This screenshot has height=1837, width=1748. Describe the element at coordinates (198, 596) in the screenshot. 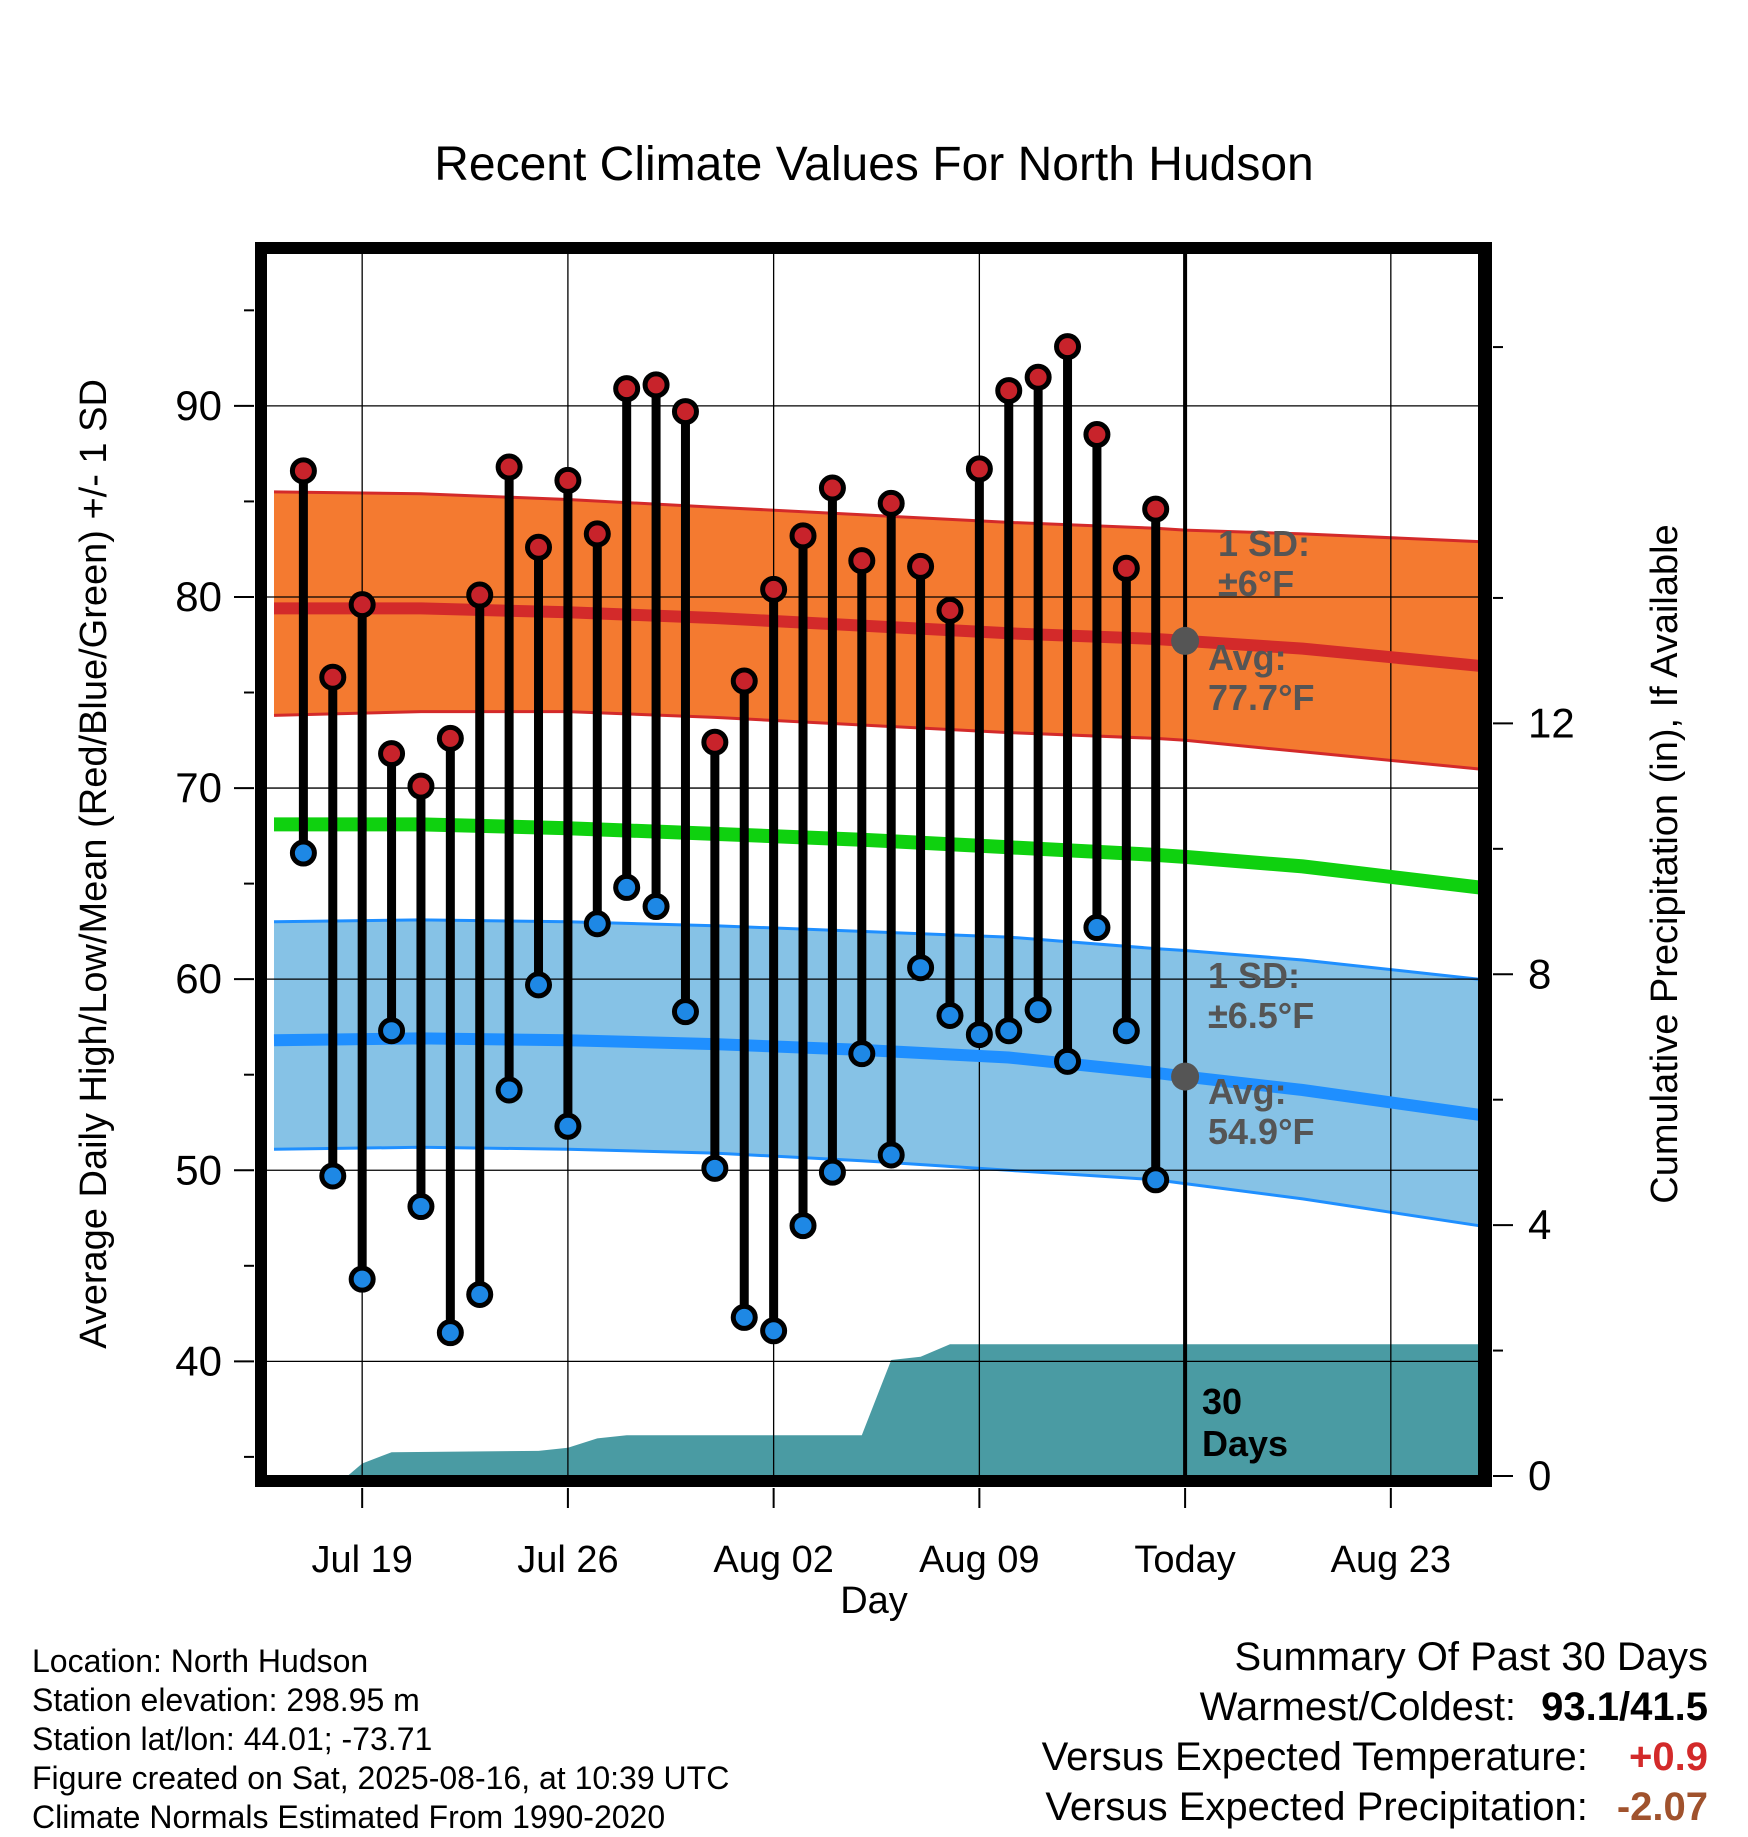

I see `y-tick-label-left: 80` at that location.